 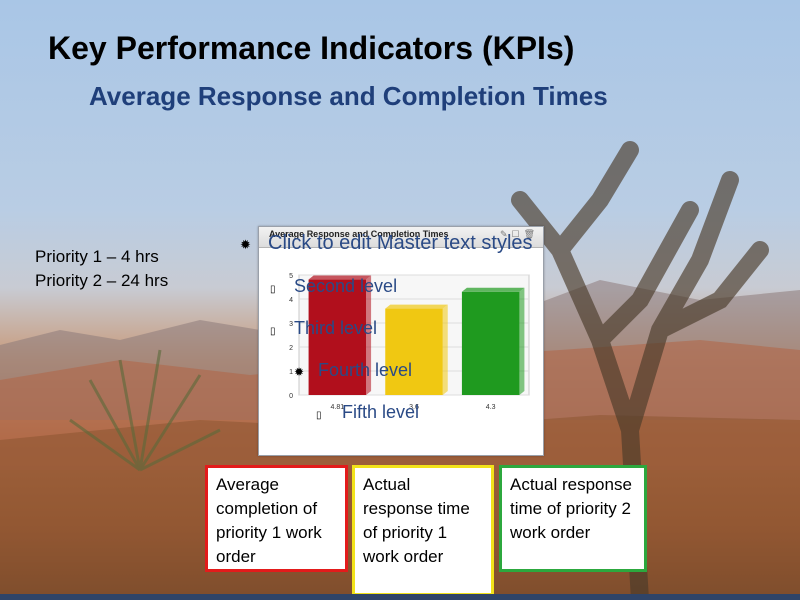 I want to click on master-level-2: ▯ Second level, so click(x=334, y=286).